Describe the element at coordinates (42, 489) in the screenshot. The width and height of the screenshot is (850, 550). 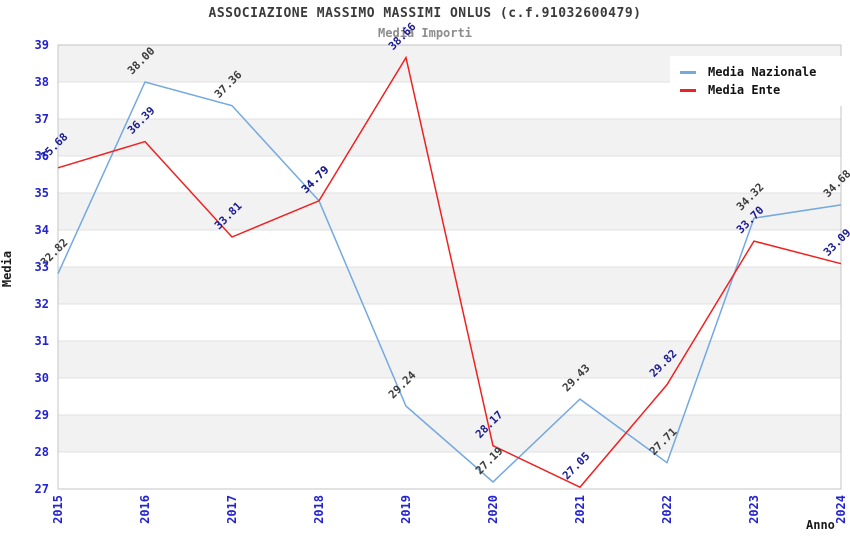
I see `y-tick-label: 27` at that location.